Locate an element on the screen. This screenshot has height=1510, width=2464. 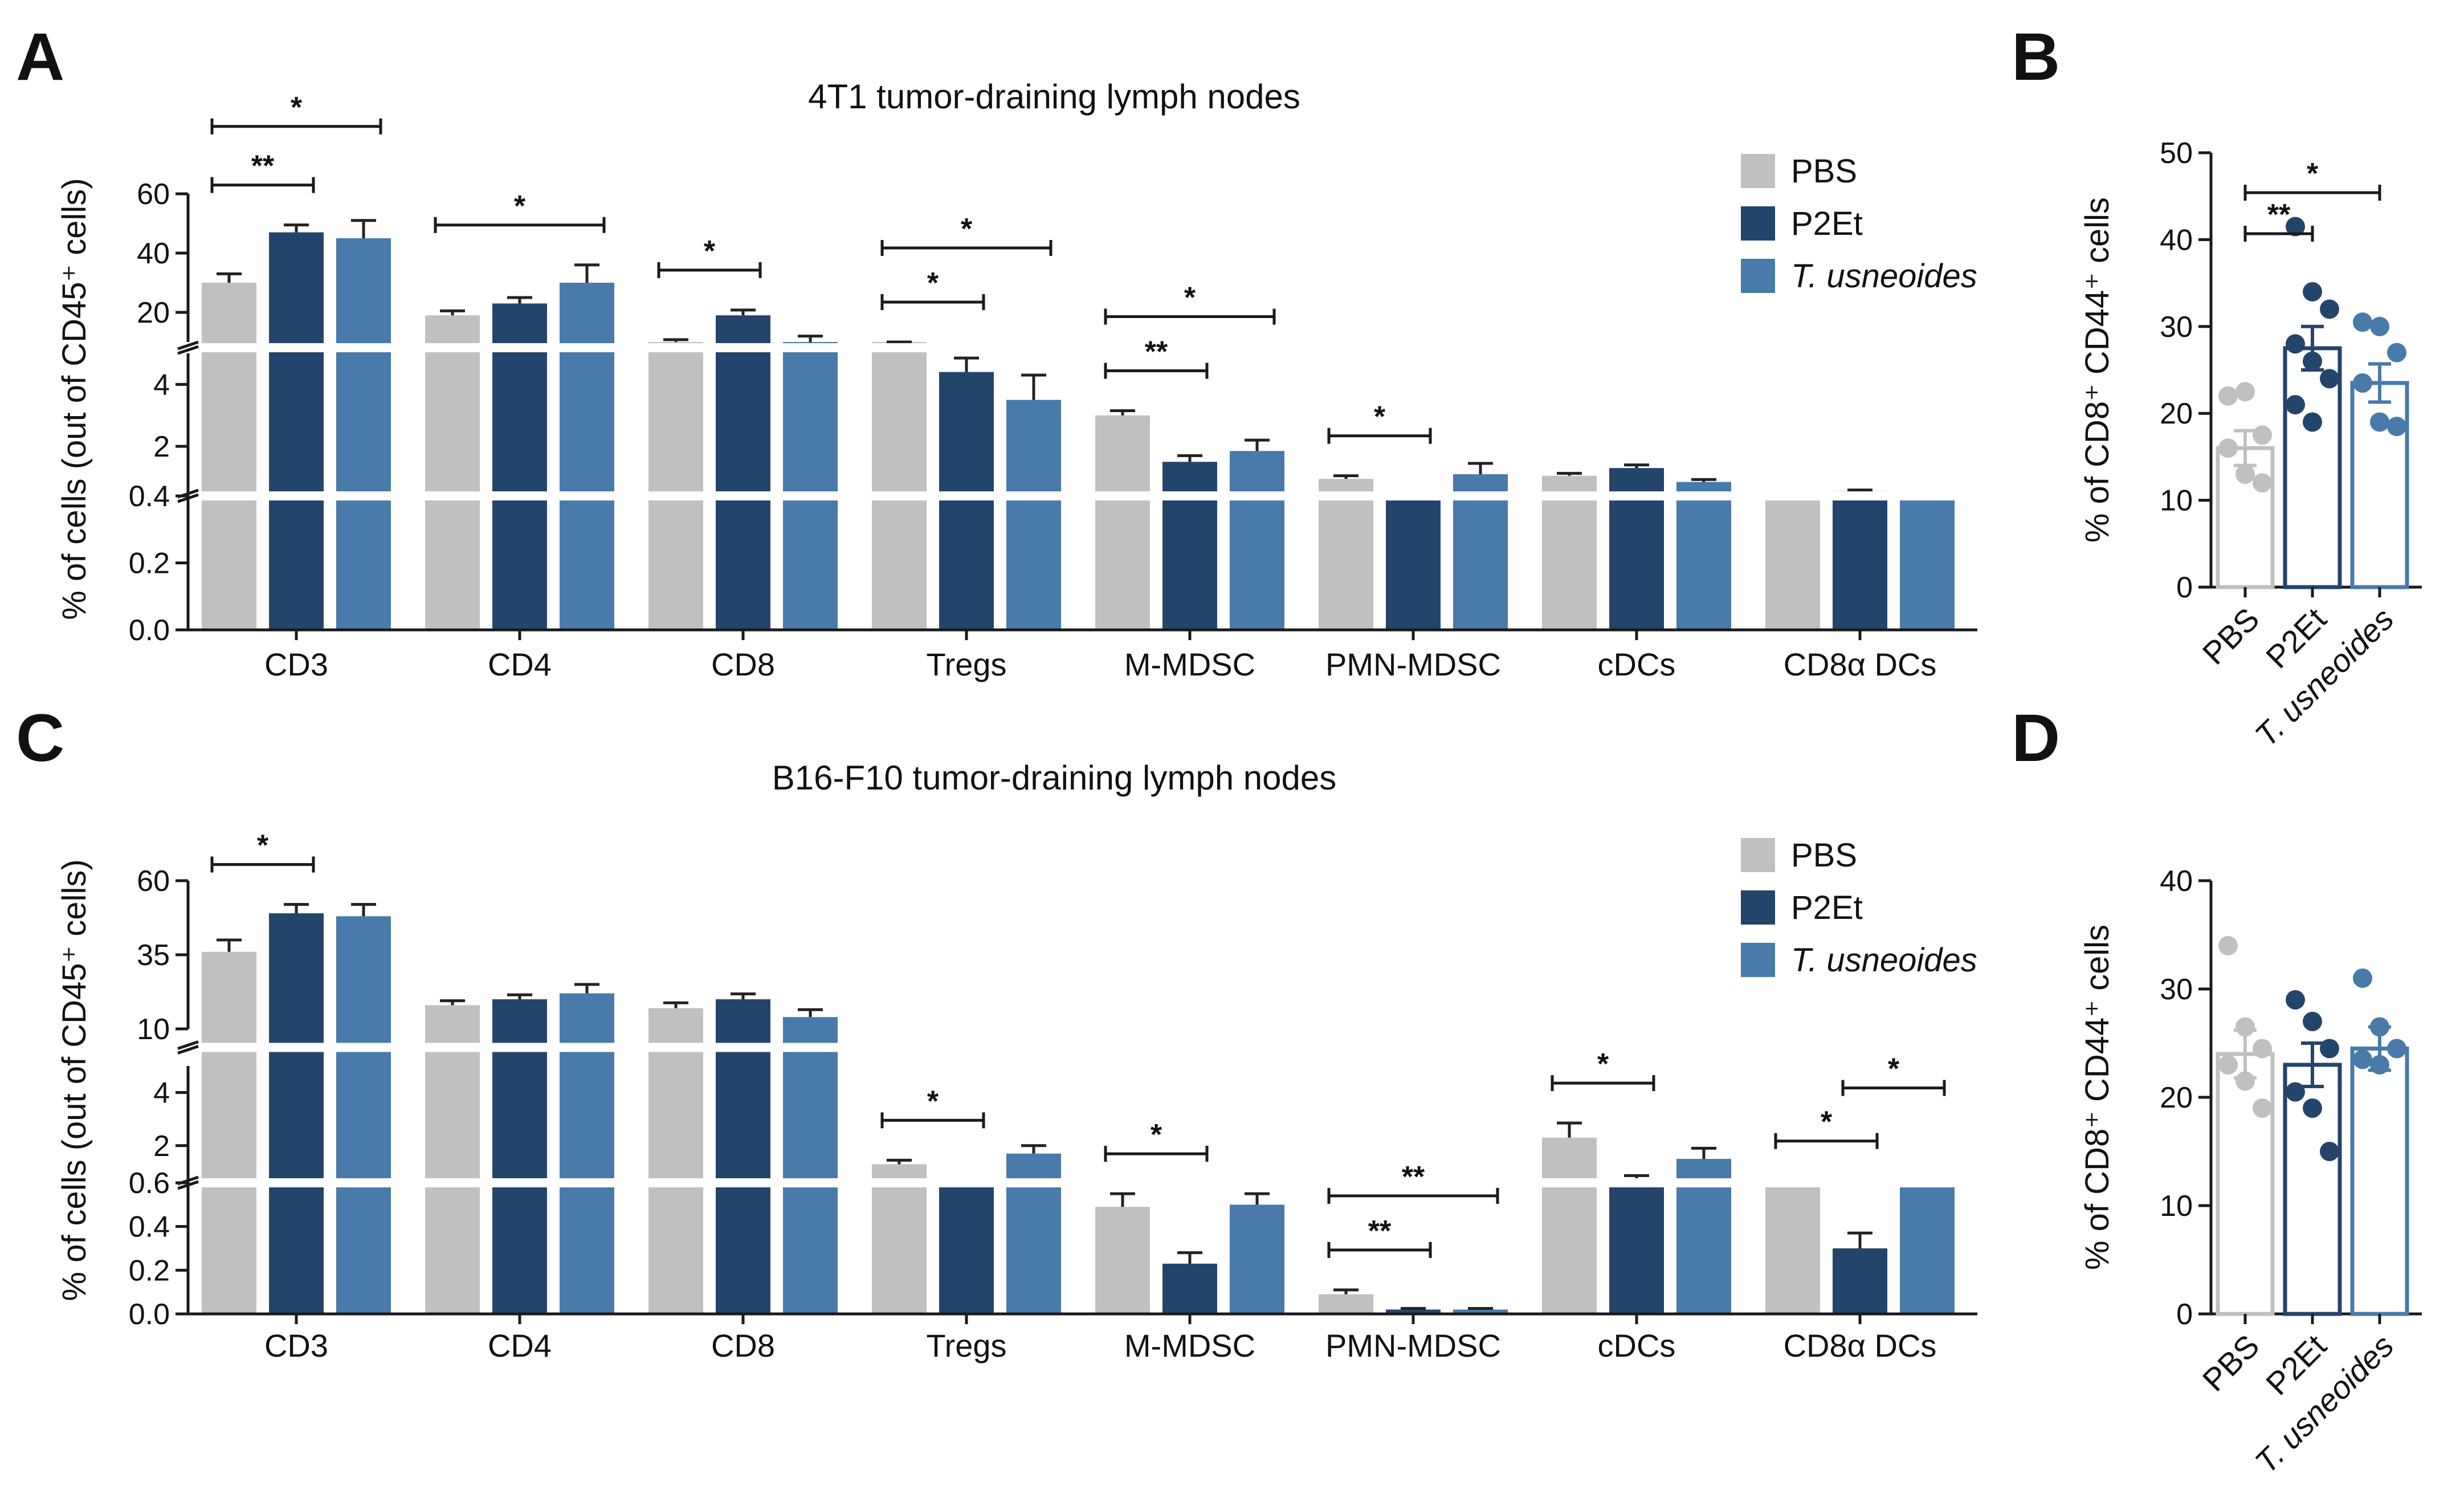
category-label-pmn-mdsc: PMN-MDSC is located at coordinates (1413, 1346).